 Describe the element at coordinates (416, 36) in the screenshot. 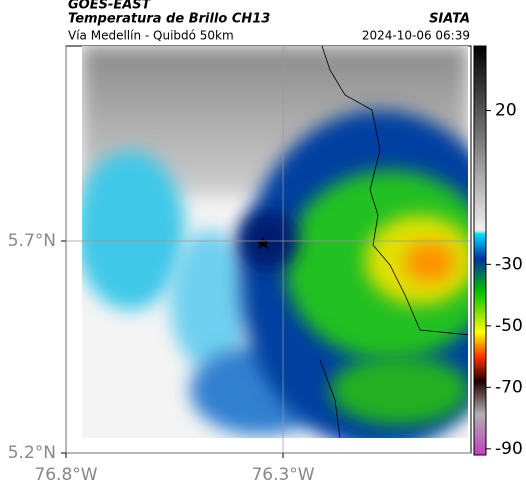

I see `datetime: 2024-10-06 06:39` at that location.